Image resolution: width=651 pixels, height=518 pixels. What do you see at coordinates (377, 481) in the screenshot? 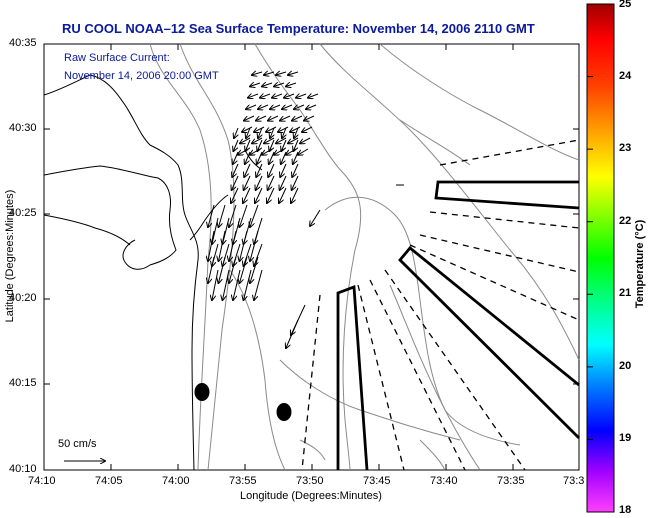
I see `x-tick-label: 73:45` at bounding box center [377, 481].